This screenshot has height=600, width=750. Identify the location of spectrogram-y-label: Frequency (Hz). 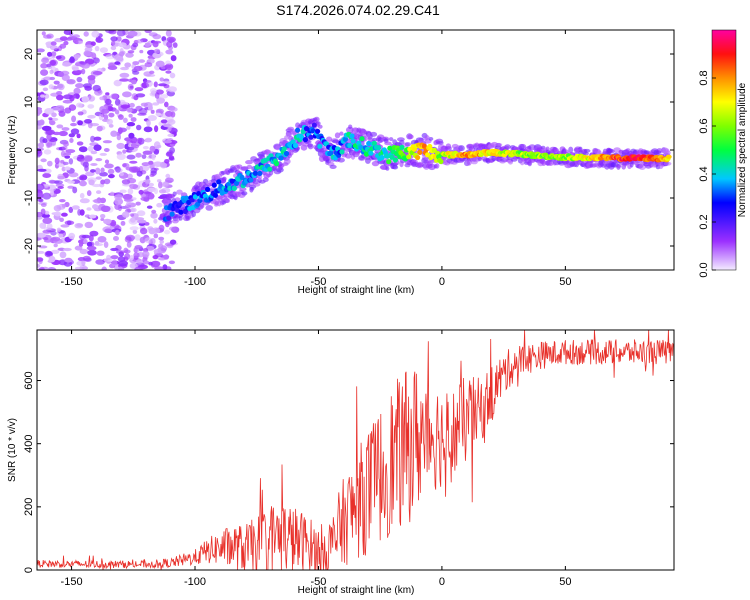
(12, 150).